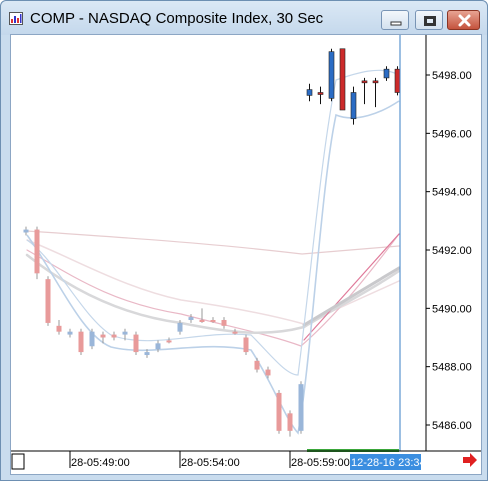 Image resolution: width=488 pixels, height=481 pixels. I want to click on title-bar: COMP - NASDAQ Composite Index, 30 Sec, so click(244, 18).